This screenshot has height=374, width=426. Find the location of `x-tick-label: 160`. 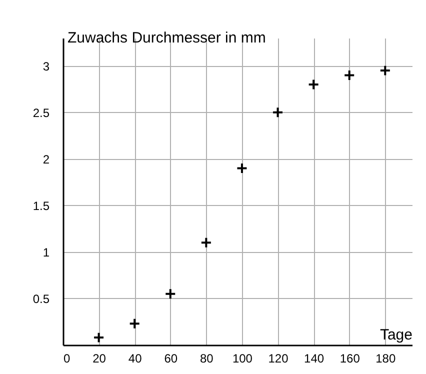

x-tick-label: 160 is located at coordinates (350, 359).